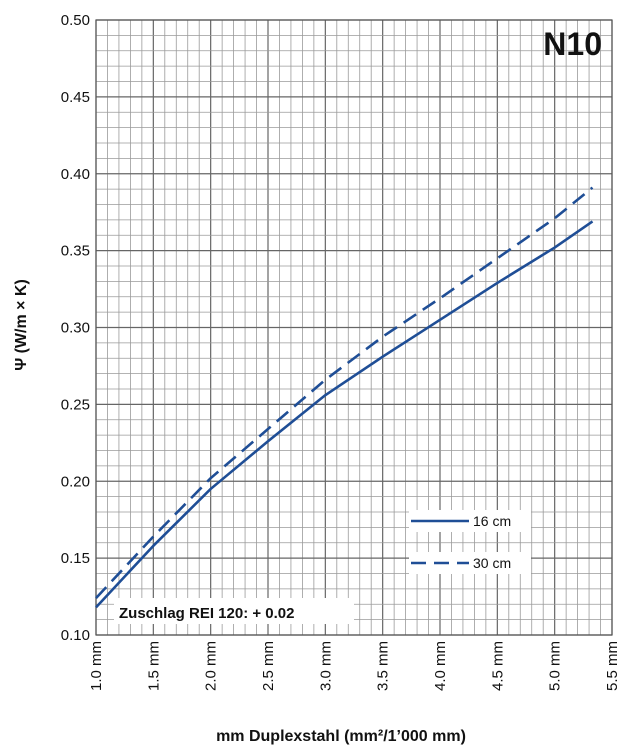  I want to click on x-tick-label: 4.5 mm, so click(497, 666).